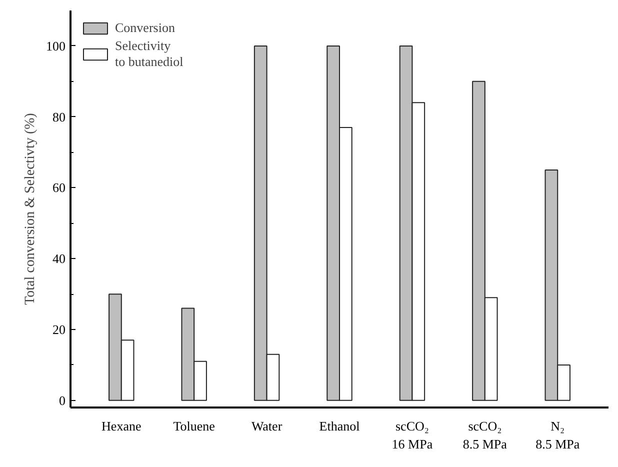  What do you see at coordinates (122, 426) in the screenshot?
I see `x-tick-label: Hexane` at bounding box center [122, 426].